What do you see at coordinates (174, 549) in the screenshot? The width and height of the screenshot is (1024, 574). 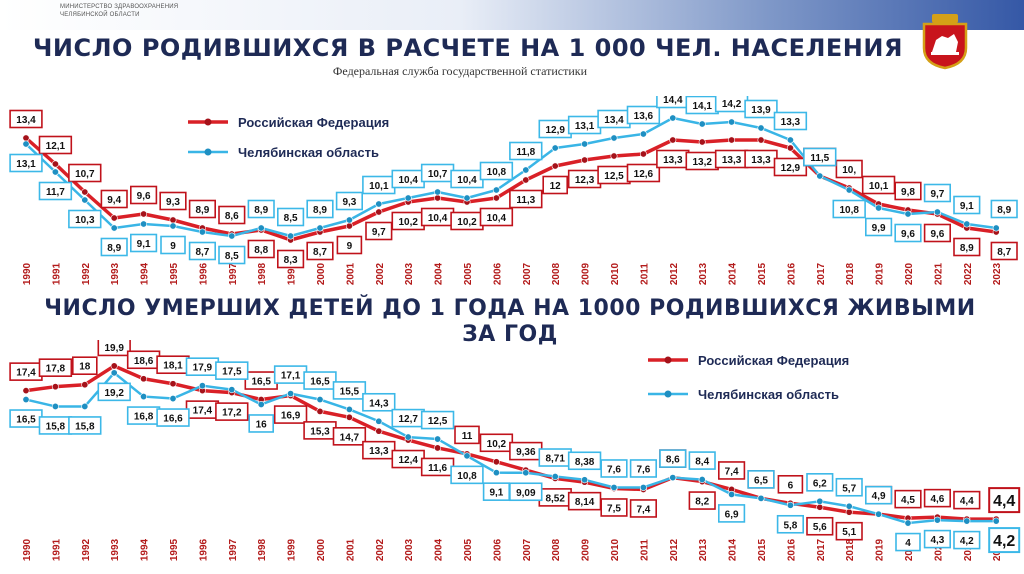 I see `x-tick-label: 1995` at bounding box center [174, 549].